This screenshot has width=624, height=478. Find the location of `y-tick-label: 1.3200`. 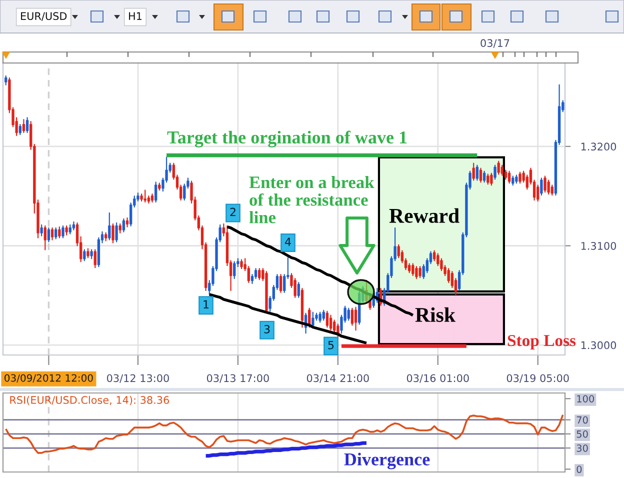

y-tick-label: 1.3200 is located at coordinates (598, 146).